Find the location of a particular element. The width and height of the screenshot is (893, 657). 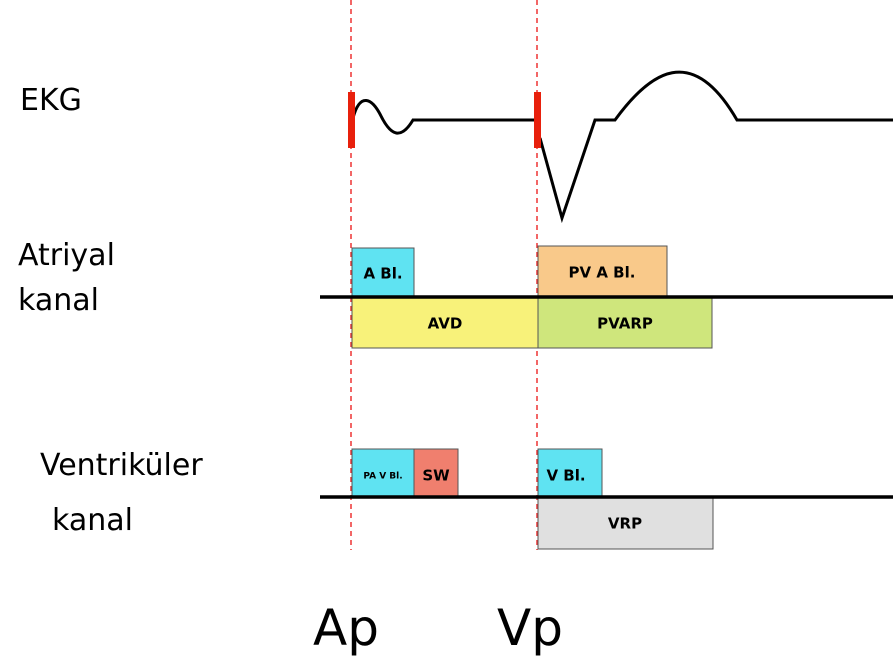

ekg-label: EKG is located at coordinates (51, 100).